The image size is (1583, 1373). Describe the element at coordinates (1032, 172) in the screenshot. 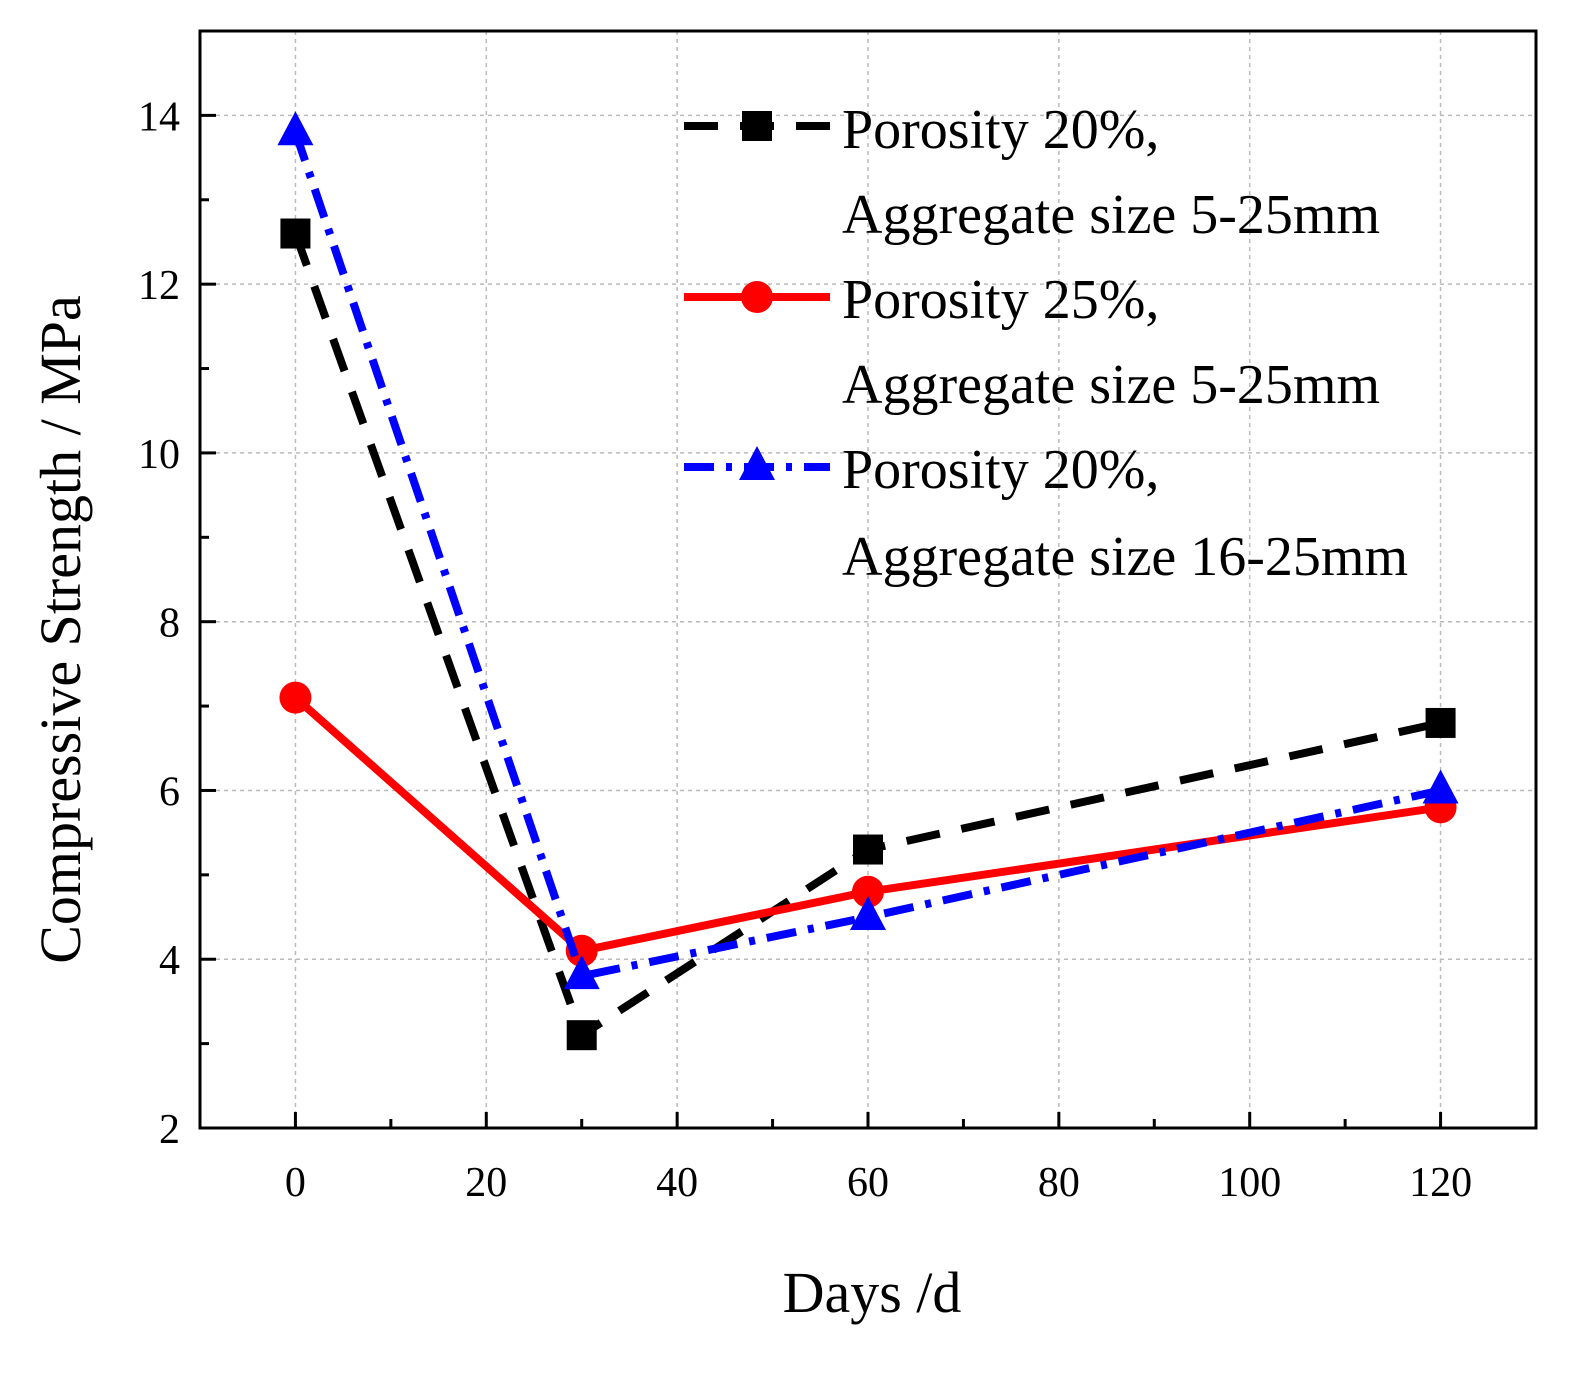

I see `legend-entry-1: Porosity 20%, Aggregate size 5-25mm` at that location.